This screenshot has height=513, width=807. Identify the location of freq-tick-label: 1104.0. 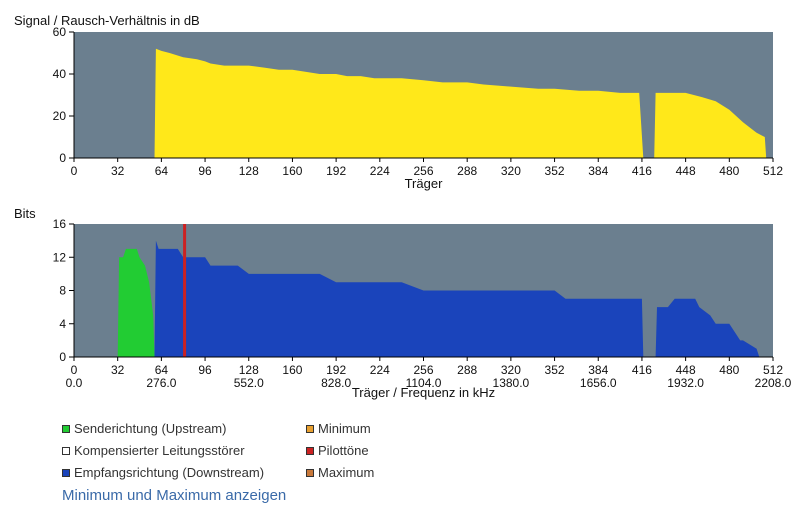
(424, 383).